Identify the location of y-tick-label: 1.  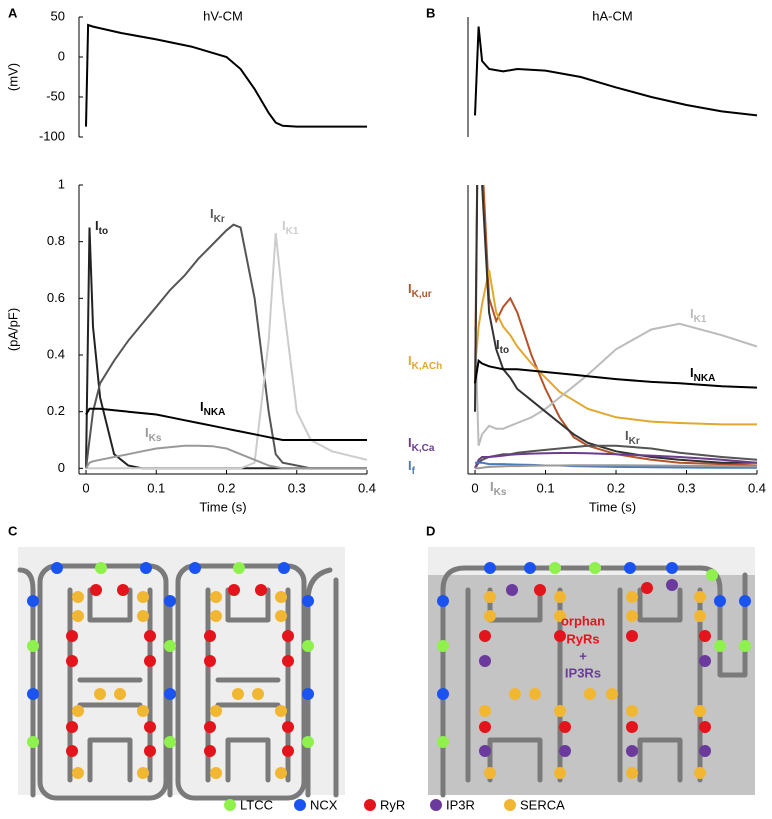
(61, 183).